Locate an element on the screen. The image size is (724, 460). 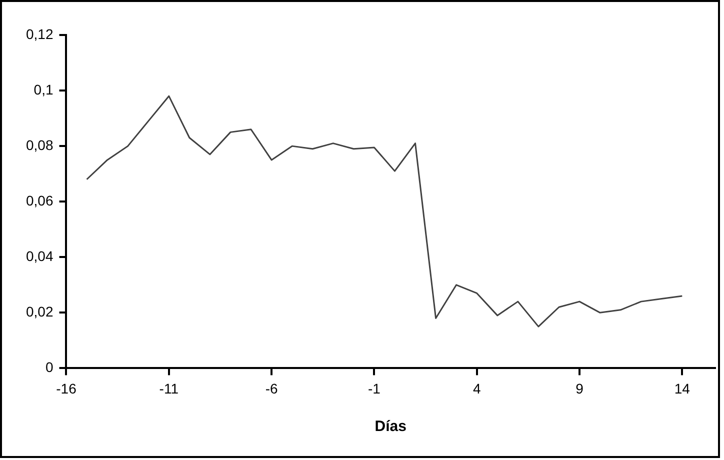
x-tick-label: -16 is located at coordinates (66, 388).